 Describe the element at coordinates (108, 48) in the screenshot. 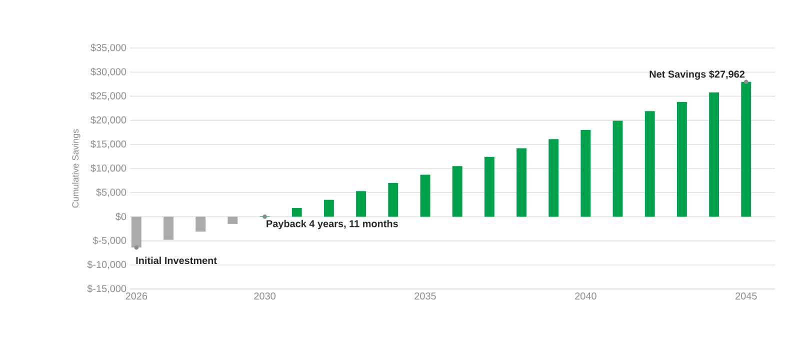

I see `y-tick-label: $35,000` at that location.